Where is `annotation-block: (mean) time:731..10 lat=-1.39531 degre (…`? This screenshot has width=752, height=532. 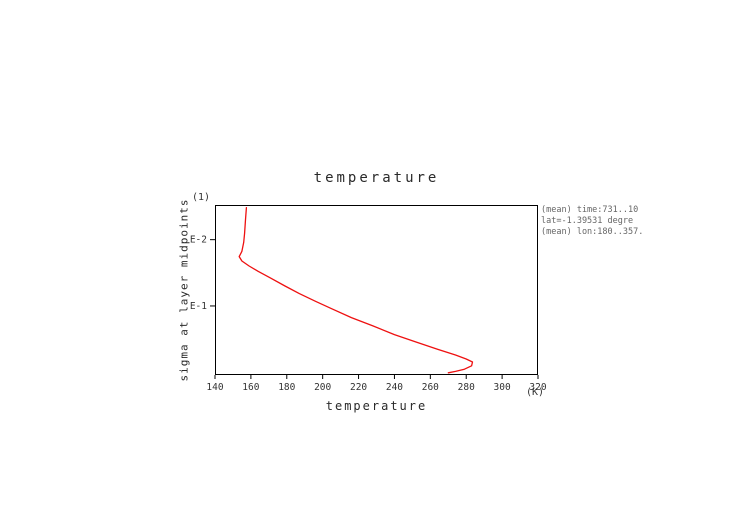 annotation-block: (mean) time:731..10 lat=-1.39531 degre (… is located at coordinates (592, 221).